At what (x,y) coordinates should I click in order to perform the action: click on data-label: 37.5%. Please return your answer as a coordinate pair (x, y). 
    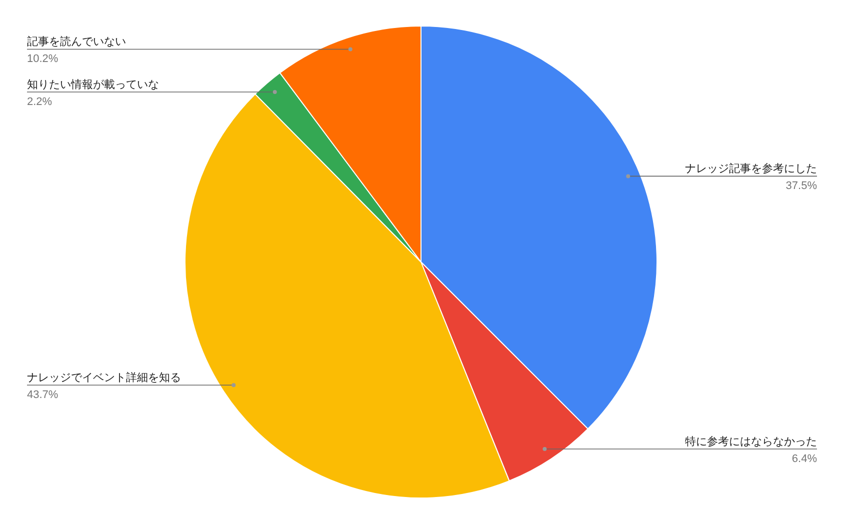
    Looking at the image, I should click on (802, 186).